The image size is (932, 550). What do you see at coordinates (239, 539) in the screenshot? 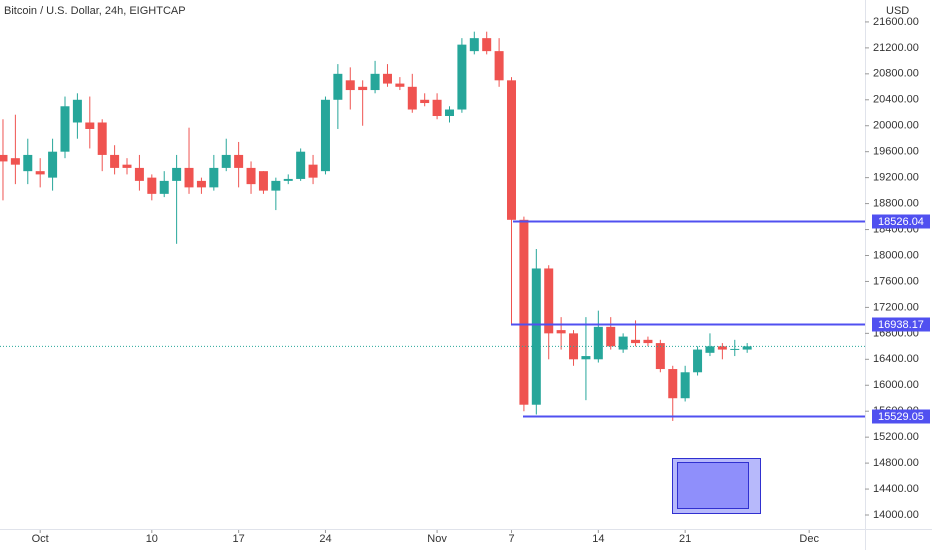
I see `x-tick-label: 17` at bounding box center [239, 539].